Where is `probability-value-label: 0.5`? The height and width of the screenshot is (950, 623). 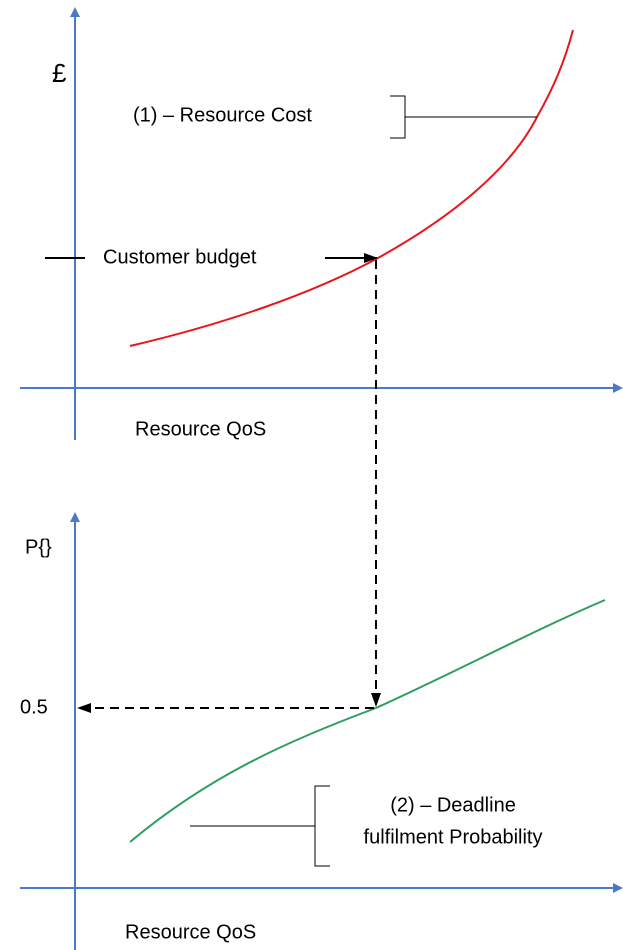
probability-value-label: 0.5 is located at coordinates (34, 707).